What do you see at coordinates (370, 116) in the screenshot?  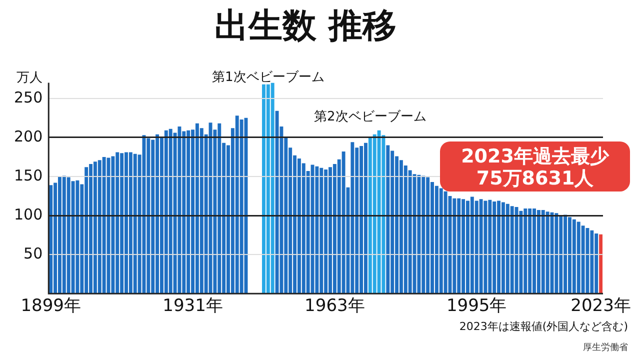 I see `annotation: 第2次ベビーブーム` at bounding box center [370, 116].